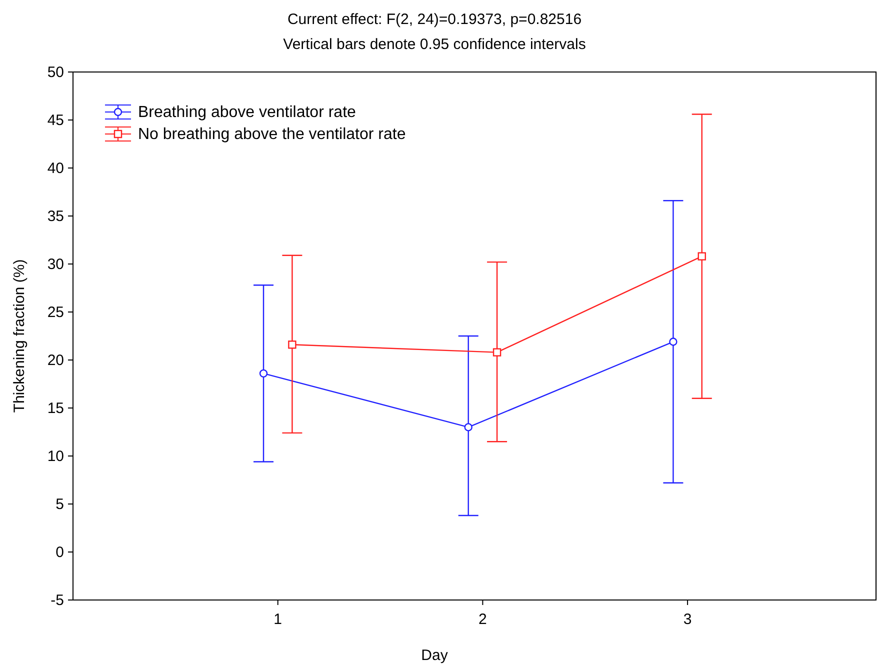 The height and width of the screenshot is (666, 877). I want to click on x-tick-label: 3, so click(687, 619).